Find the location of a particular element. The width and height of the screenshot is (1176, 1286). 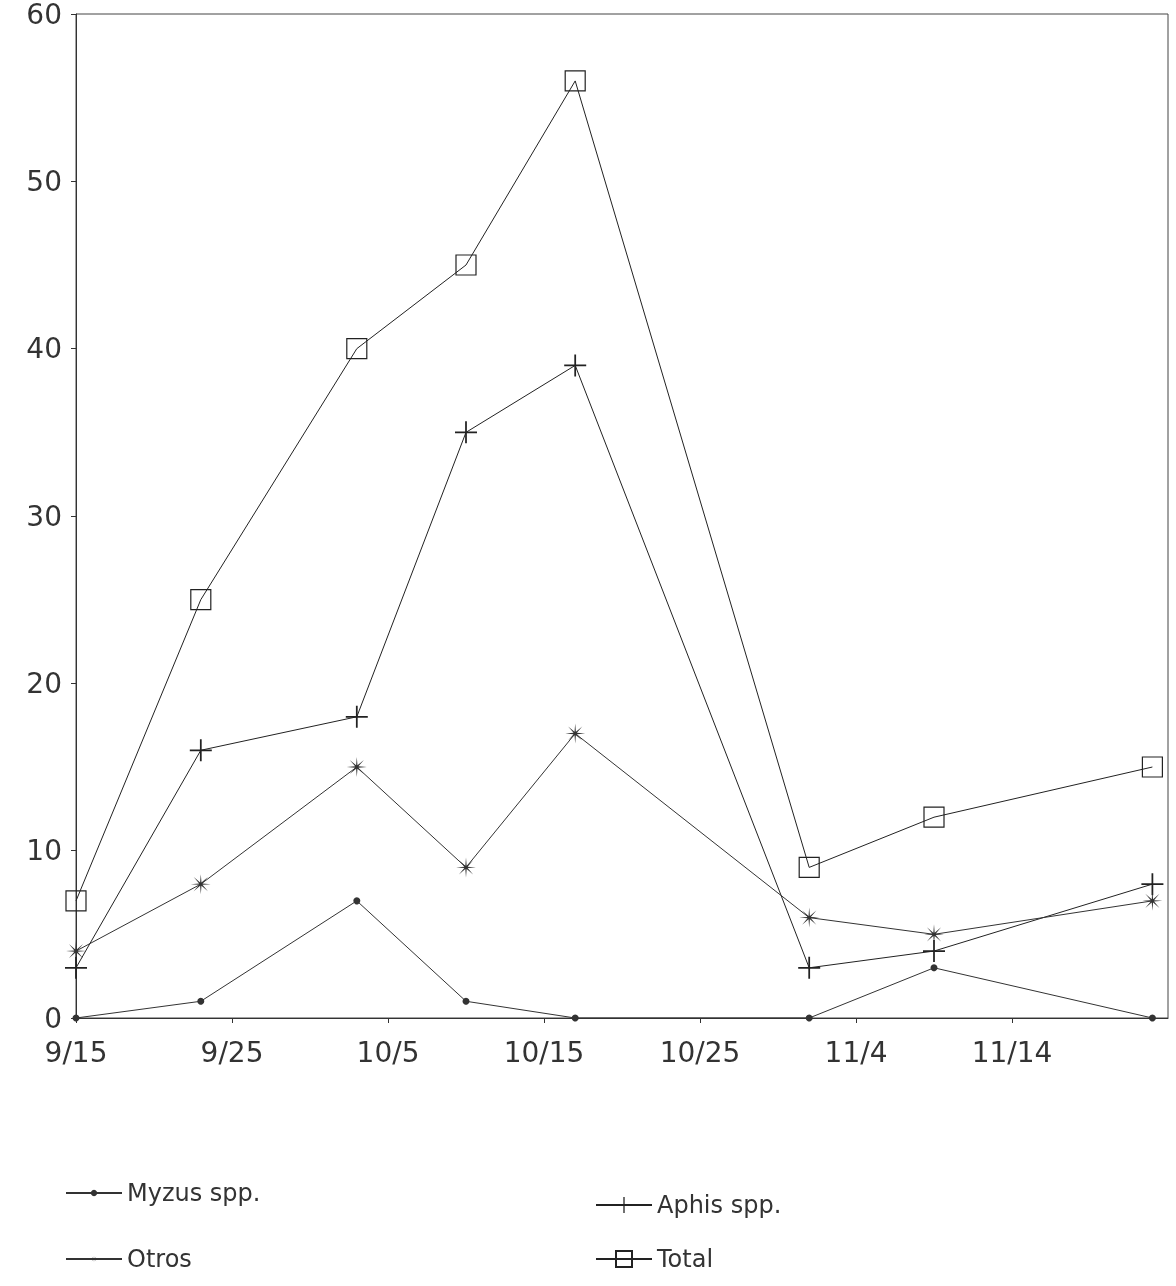

legend-label: Aphis spp. is located at coordinates (719, 1205).